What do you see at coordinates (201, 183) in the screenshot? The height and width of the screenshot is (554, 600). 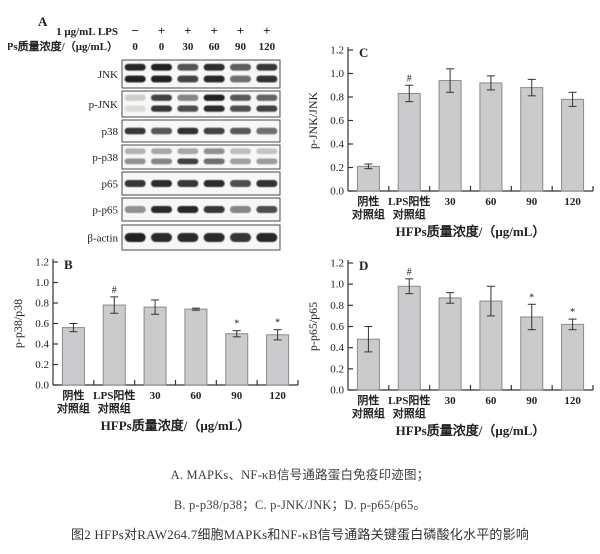 I see `blot-box-p65` at bounding box center [201, 183].